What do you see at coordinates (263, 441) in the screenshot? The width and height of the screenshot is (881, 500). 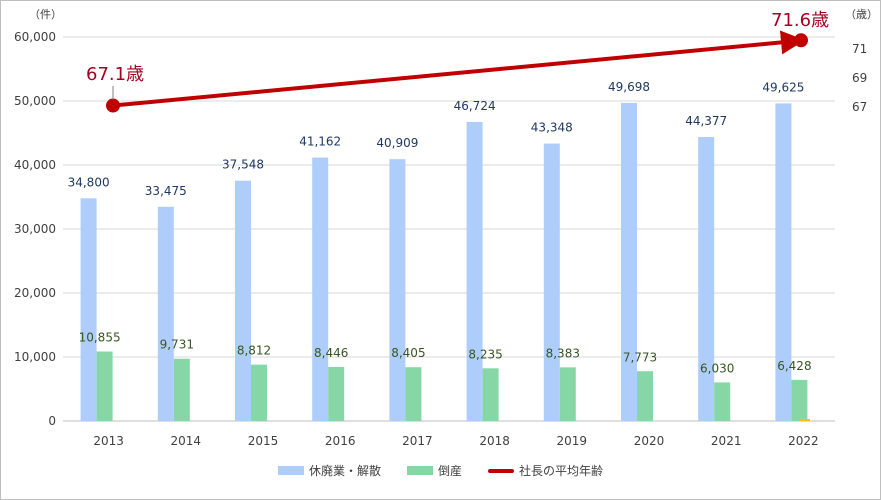 I see `x-tick-label: 2015` at bounding box center [263, 441].